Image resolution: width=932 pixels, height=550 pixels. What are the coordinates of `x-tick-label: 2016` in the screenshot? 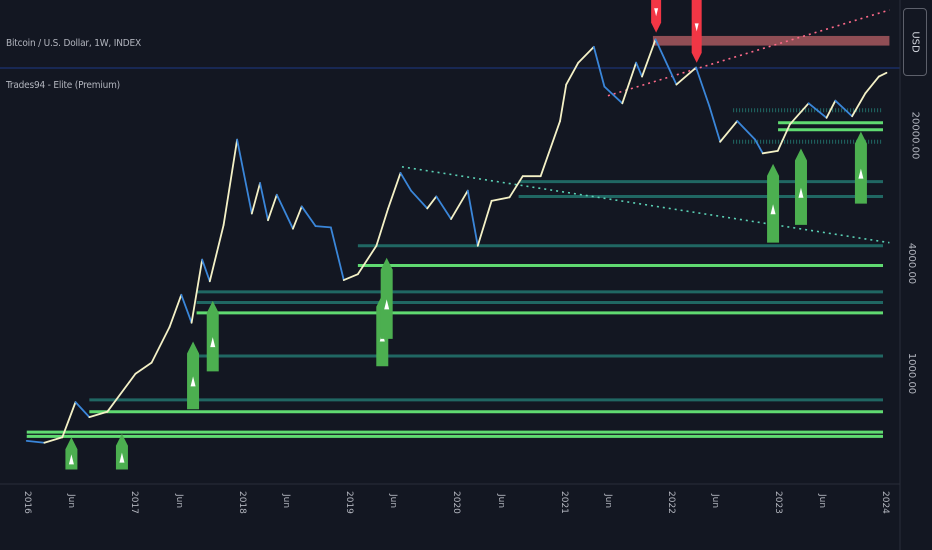 It's located at (26, 502).